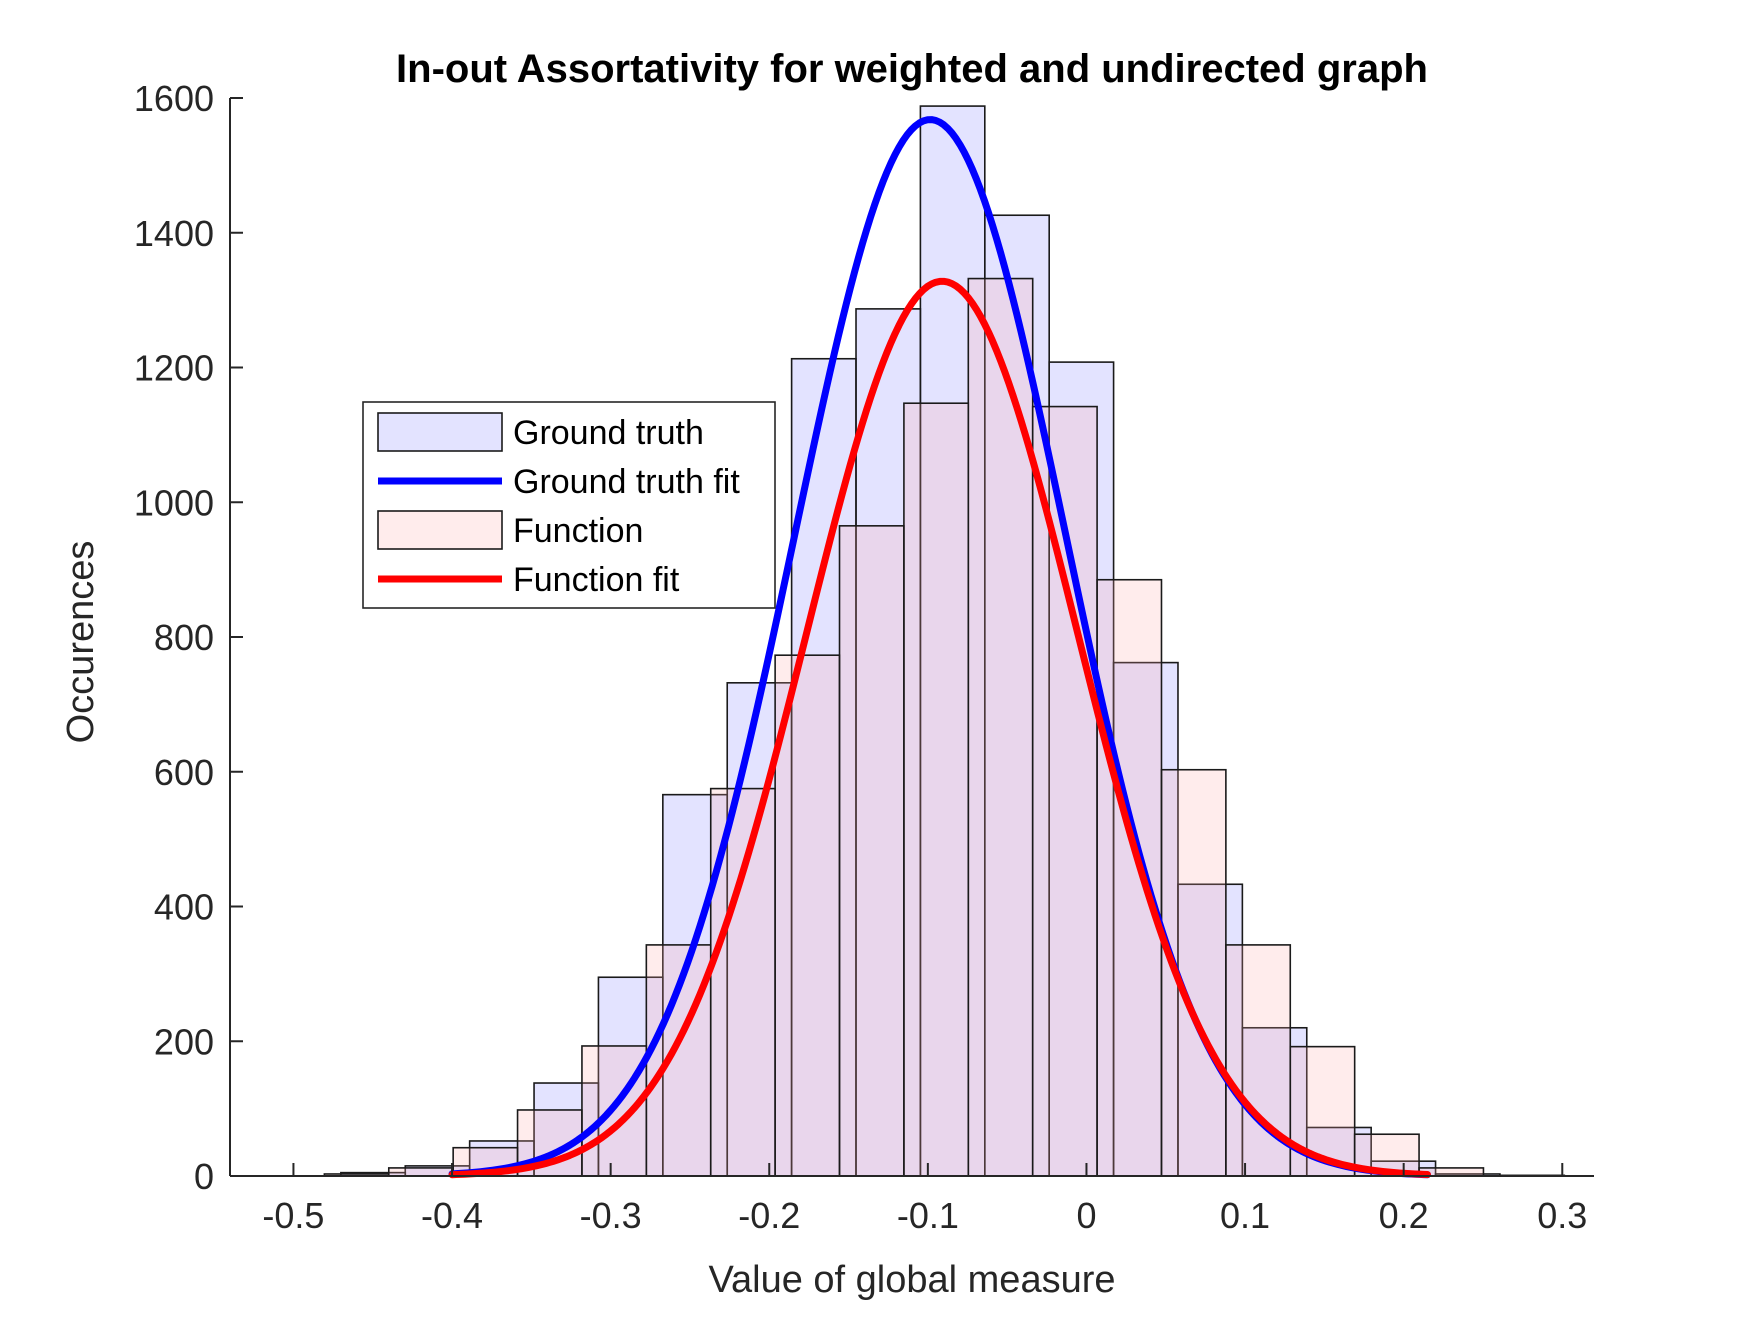 The width and height of the screenshot is (1750, 1318). Describe the element at coordinates (578, 531) in the screenshot. I see `legend-label-function: Function` at that location.